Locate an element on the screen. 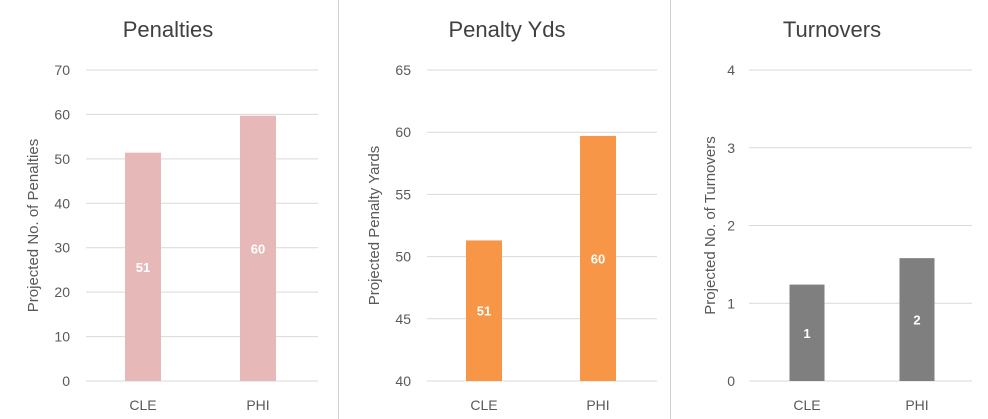 Image resolution: width=988 pixels, height=419 pixels. y-tick-label: 20 is located at coordinates (62, 292).